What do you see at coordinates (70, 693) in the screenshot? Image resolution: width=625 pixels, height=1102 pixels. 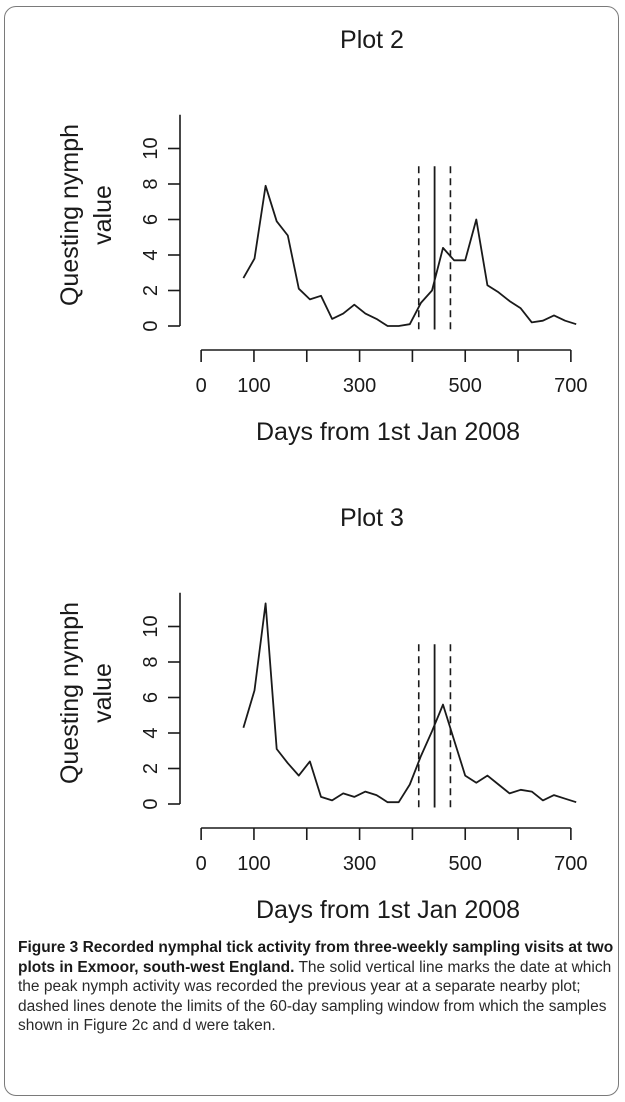 I see `chart2-y-axis-title-line1: Questing nymph` at bounding box center [70, 693].